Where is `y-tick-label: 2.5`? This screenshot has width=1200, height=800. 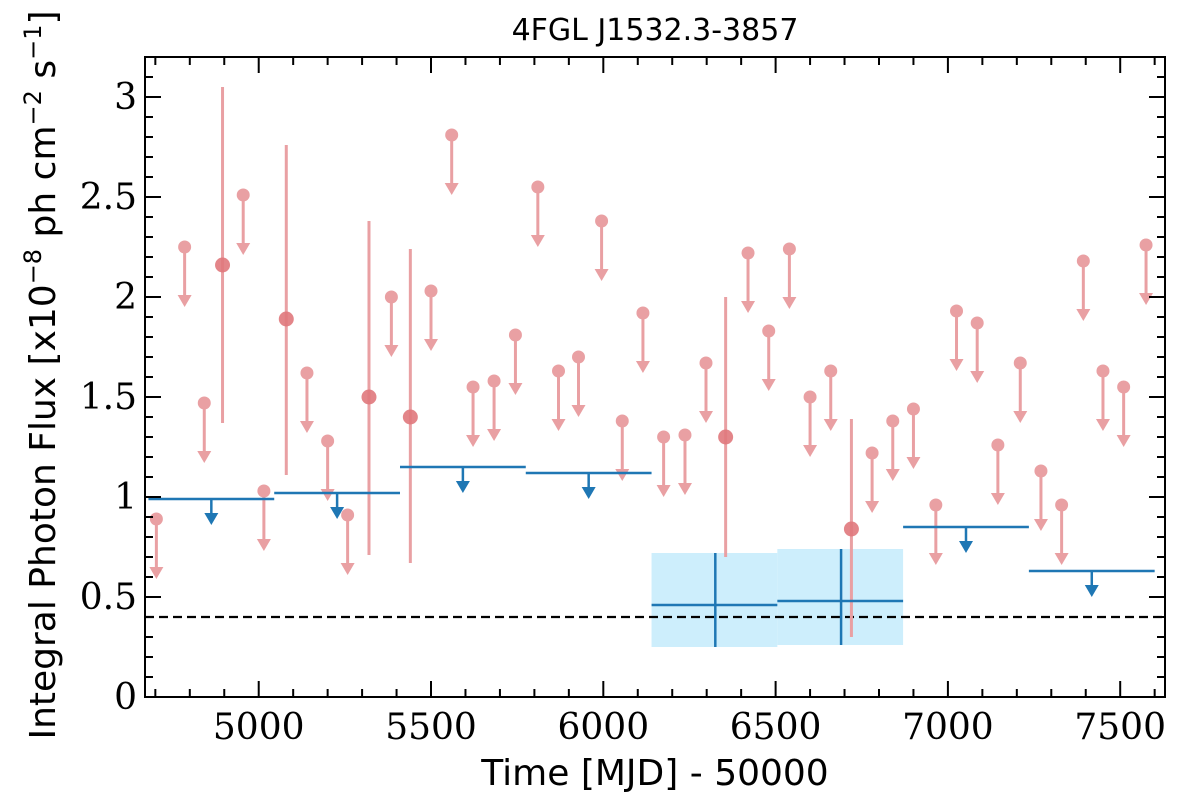 y-tick-label: 2.5 is located at coordinates (108, 197).